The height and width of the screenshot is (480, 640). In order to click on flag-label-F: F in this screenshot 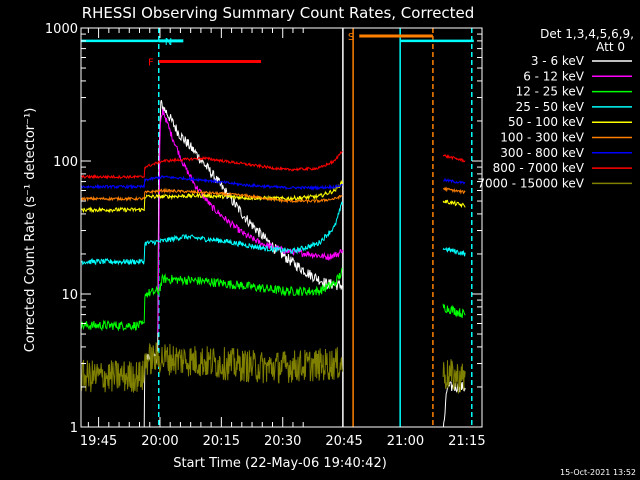, I will do `click(151, 62)`.